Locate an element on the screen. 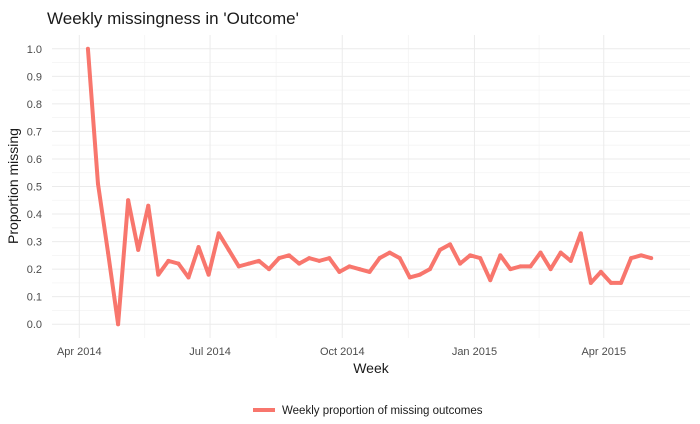 This screenshot has height=424, width=700. x-axis-title: Week is located at coordinates (371, 368).